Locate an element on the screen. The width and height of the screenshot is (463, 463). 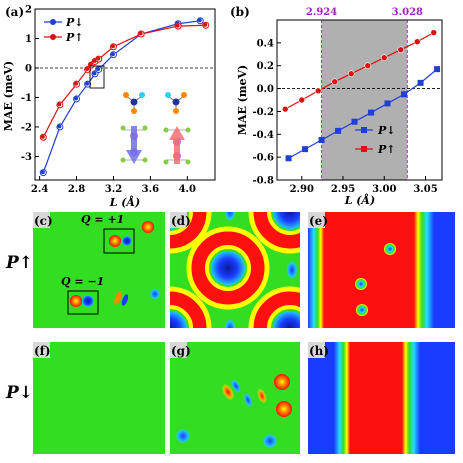
series-line-p-down is located at coordinates (363, 113).